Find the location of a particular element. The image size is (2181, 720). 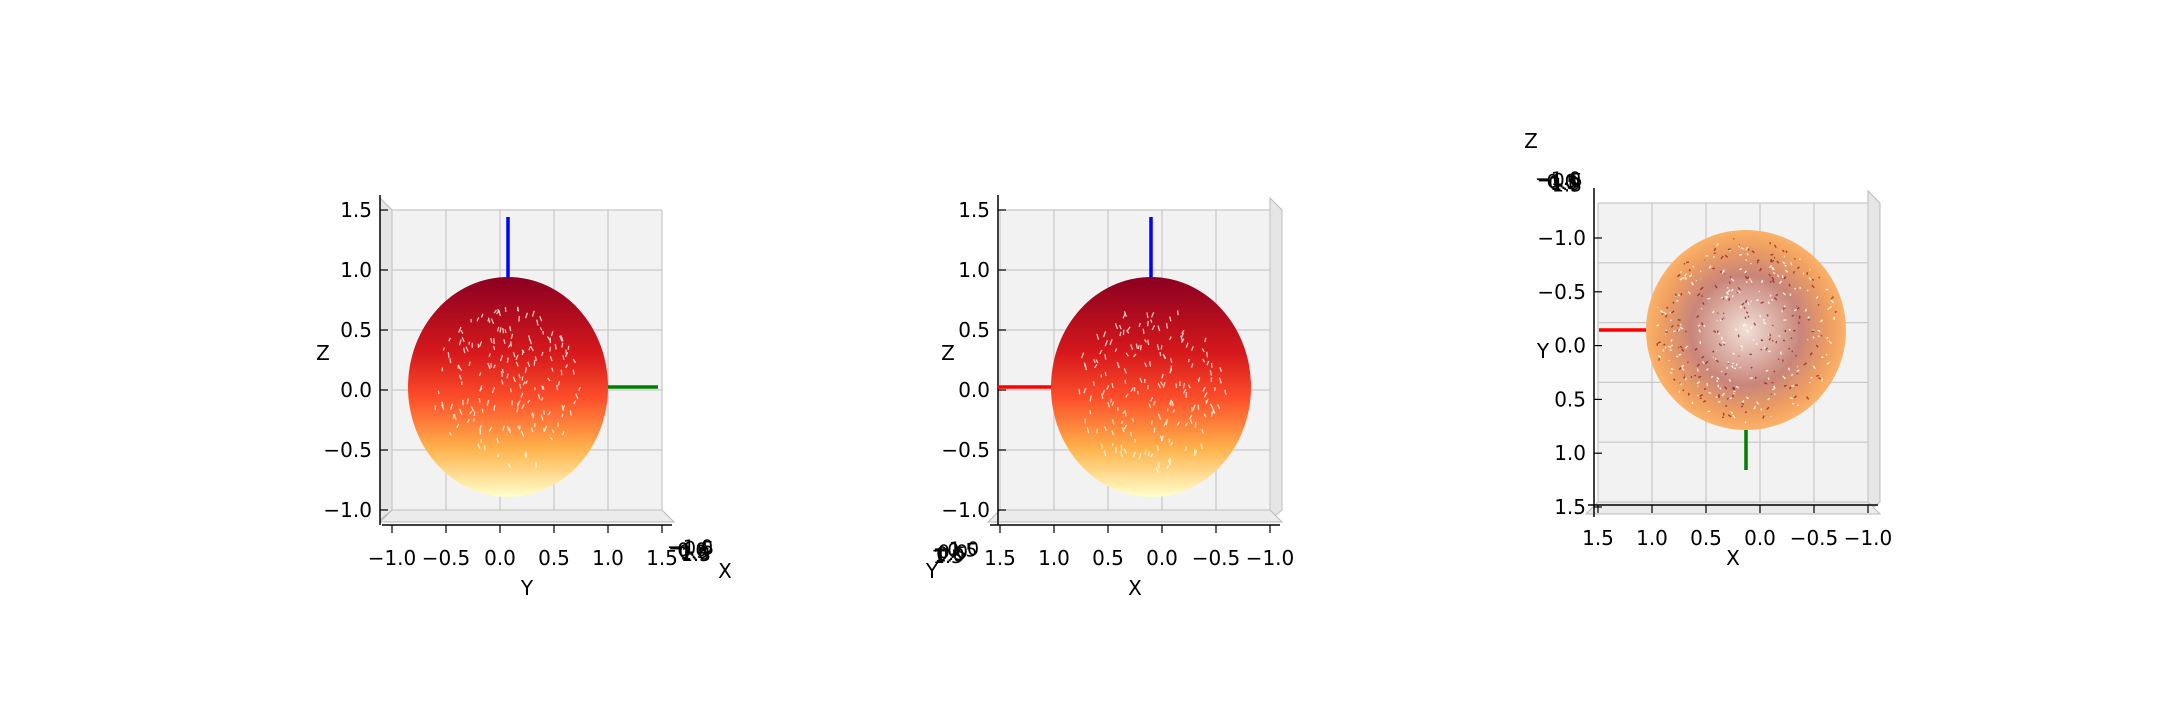

depth-tick-labels: −1.0−0.50.00.51.01.5 is located at coordinates (690, 551).